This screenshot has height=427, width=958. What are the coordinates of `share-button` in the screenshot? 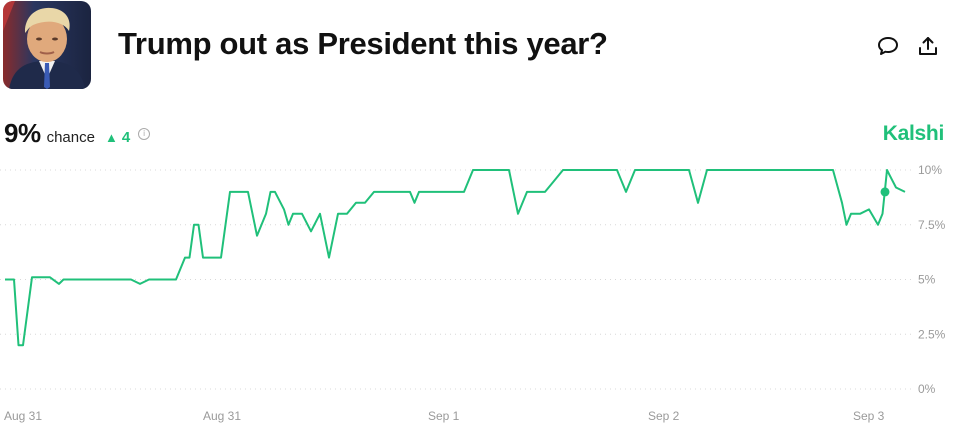 It's located at (928, 46).